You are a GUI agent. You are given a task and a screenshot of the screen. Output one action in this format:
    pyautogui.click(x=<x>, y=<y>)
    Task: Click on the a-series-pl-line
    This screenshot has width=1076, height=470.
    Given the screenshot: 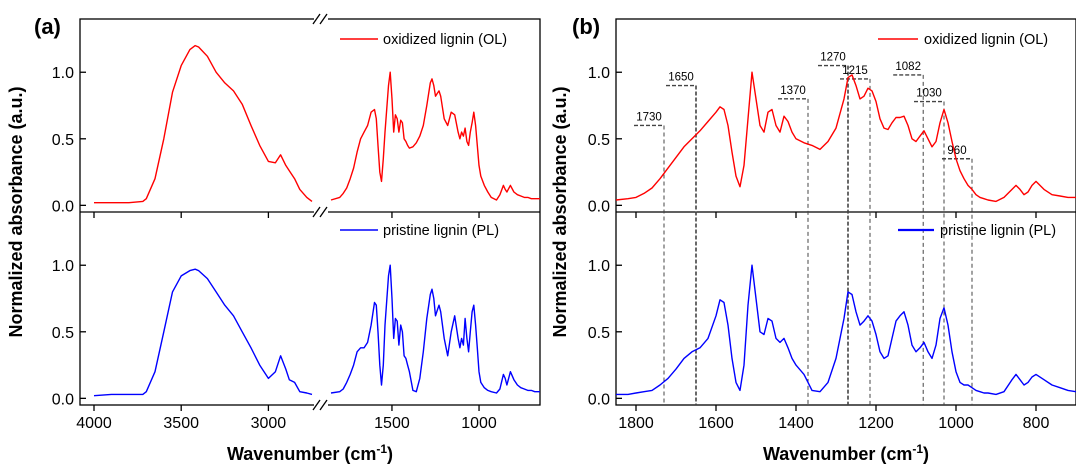 What is the action you would take?
    pyautogui.click(x=316, y=330)
    